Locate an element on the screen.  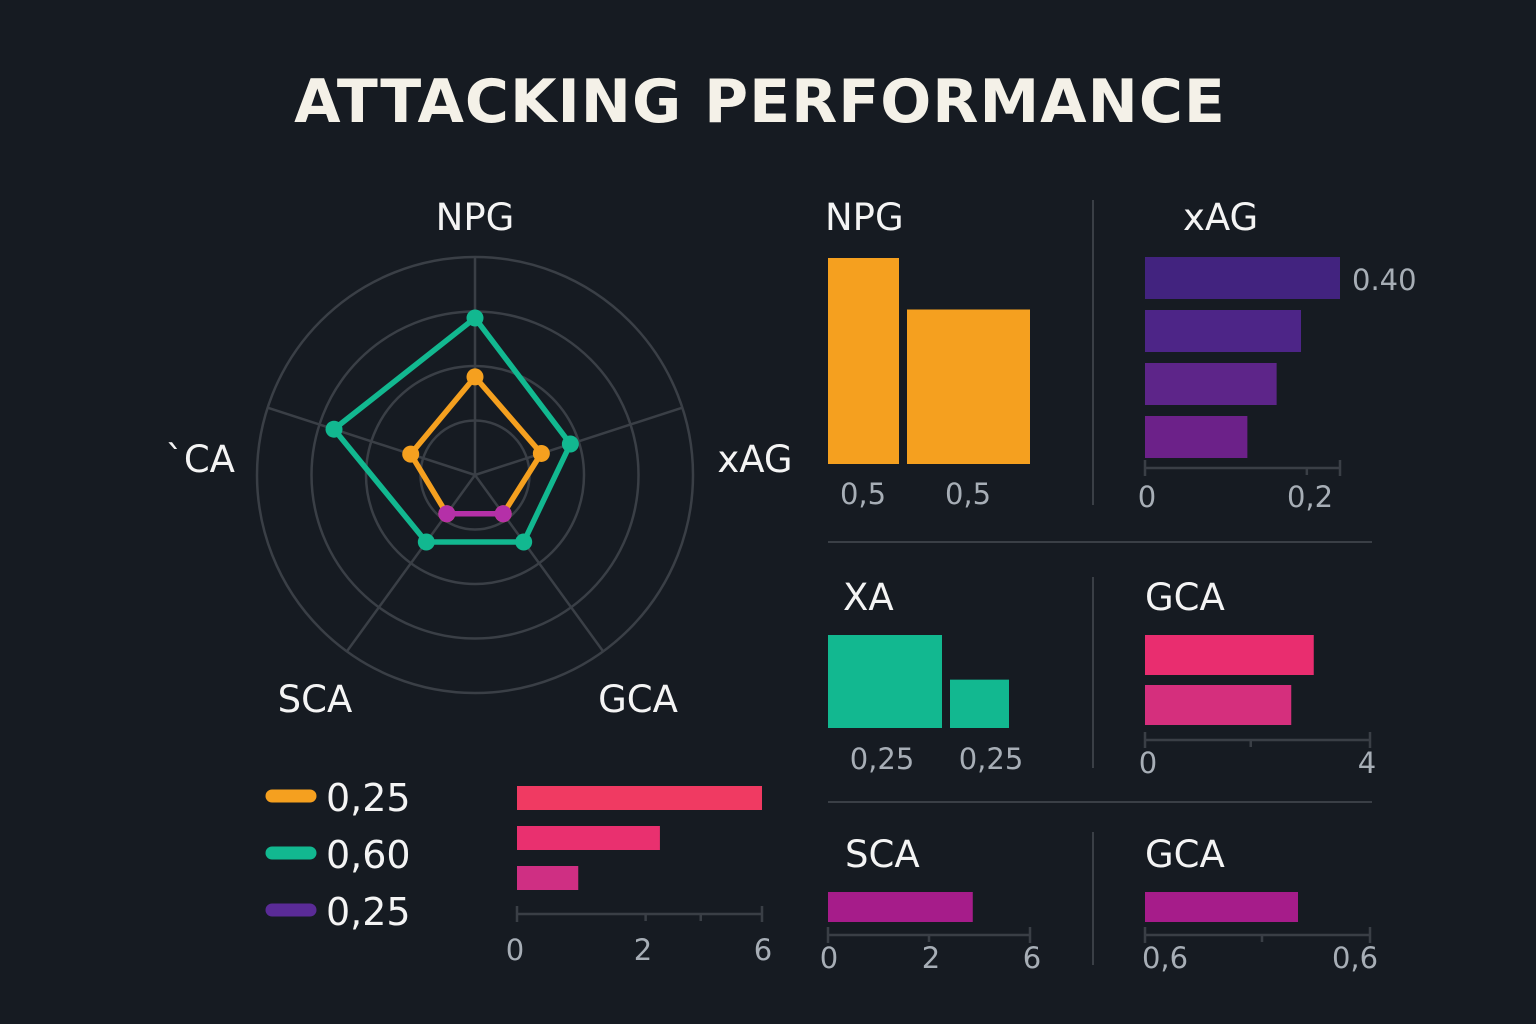
gca-panel-2: GCA 0,6 0,6 is located at coordinates (1260, 904).